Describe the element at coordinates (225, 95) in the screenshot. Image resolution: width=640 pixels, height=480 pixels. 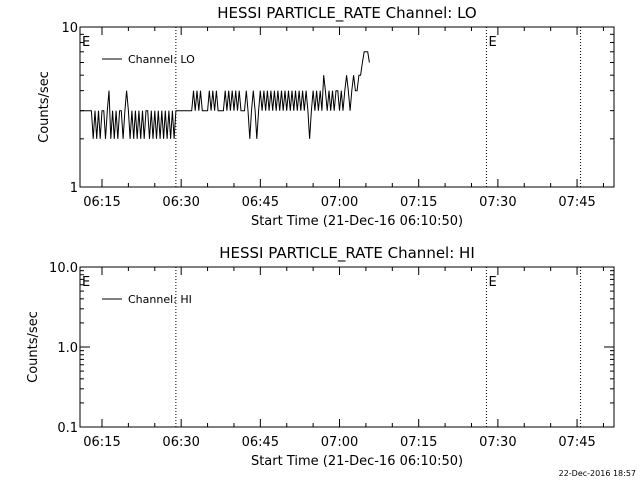
I see `series-line` at that location.